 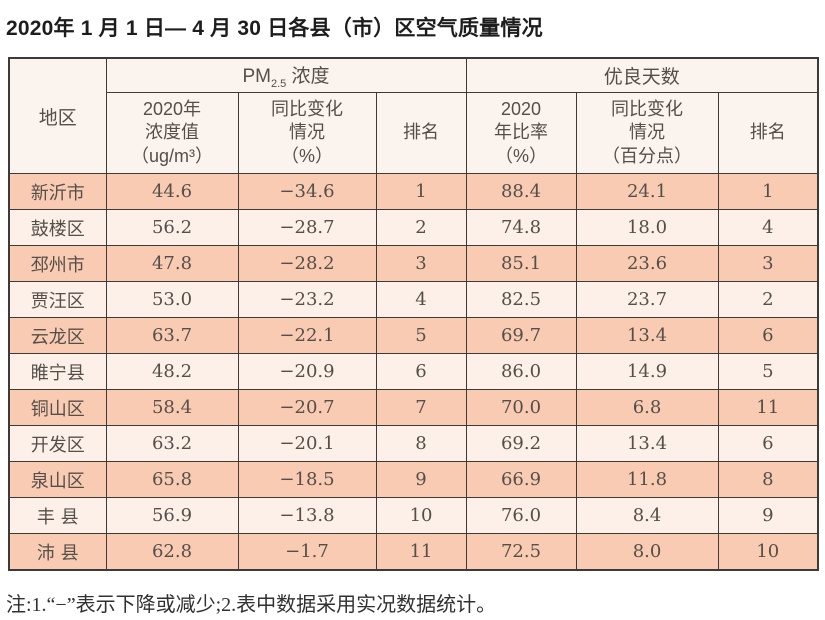 What do you see at coordinates (521, 443) in the screenshot?
I see `cell-rate: 69.2` at bounding box center [521, 443].